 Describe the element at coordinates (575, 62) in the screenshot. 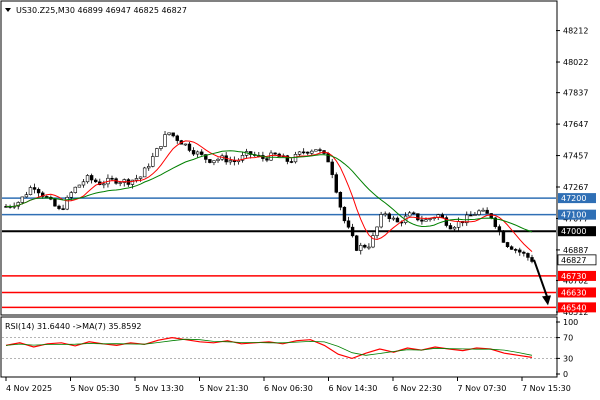

I see `price-tick-label: 48022` at that location.